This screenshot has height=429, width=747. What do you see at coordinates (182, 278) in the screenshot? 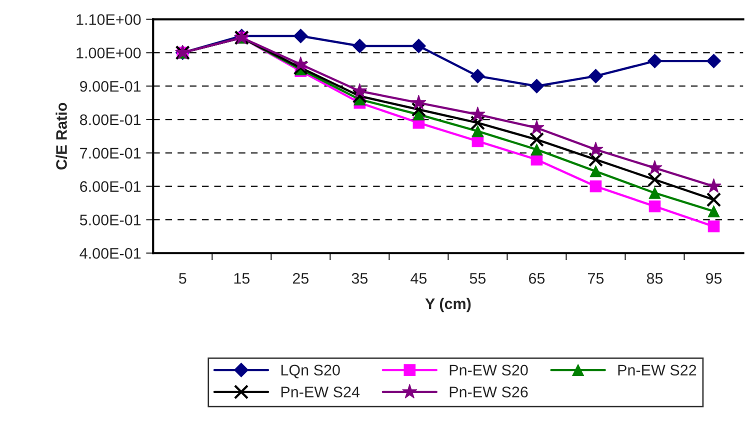
I see `x-tick-label: 5` at bounding box center [182, 278].